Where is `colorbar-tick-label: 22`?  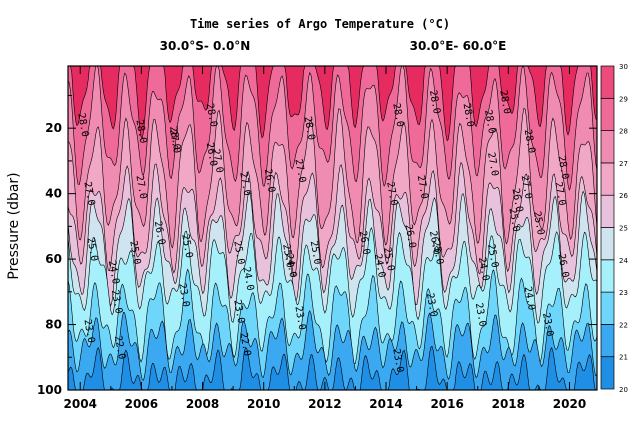
colorbar-tick-label: 22 is located at coordinates (623, 325).